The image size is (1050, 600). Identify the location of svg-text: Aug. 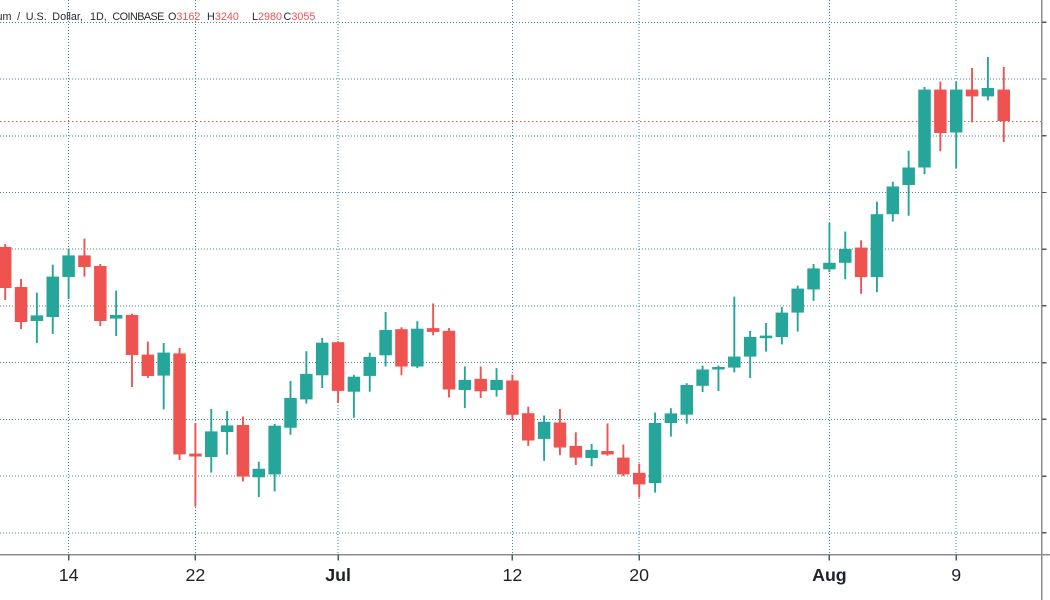
(829, 575).